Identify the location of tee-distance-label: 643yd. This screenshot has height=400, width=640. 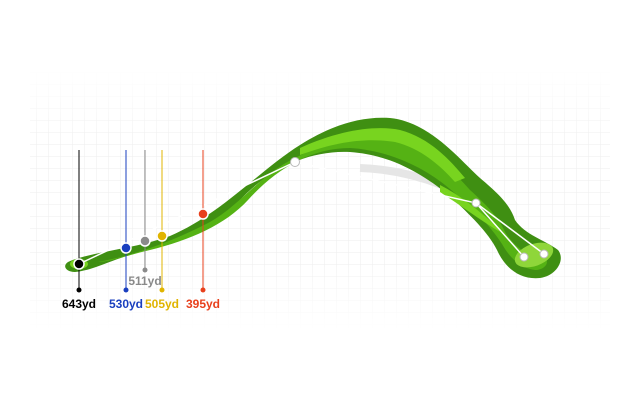
(79, 304).